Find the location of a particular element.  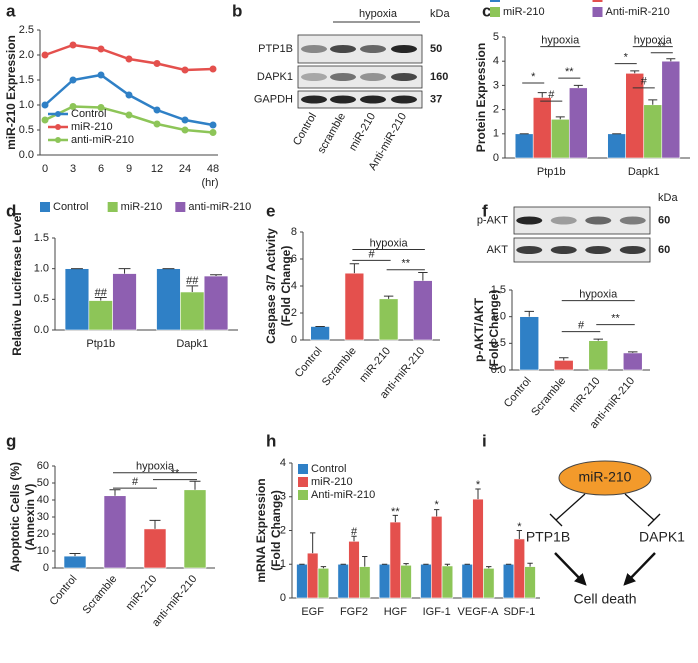

panel-letter: i is located at coordinates (484, 440).